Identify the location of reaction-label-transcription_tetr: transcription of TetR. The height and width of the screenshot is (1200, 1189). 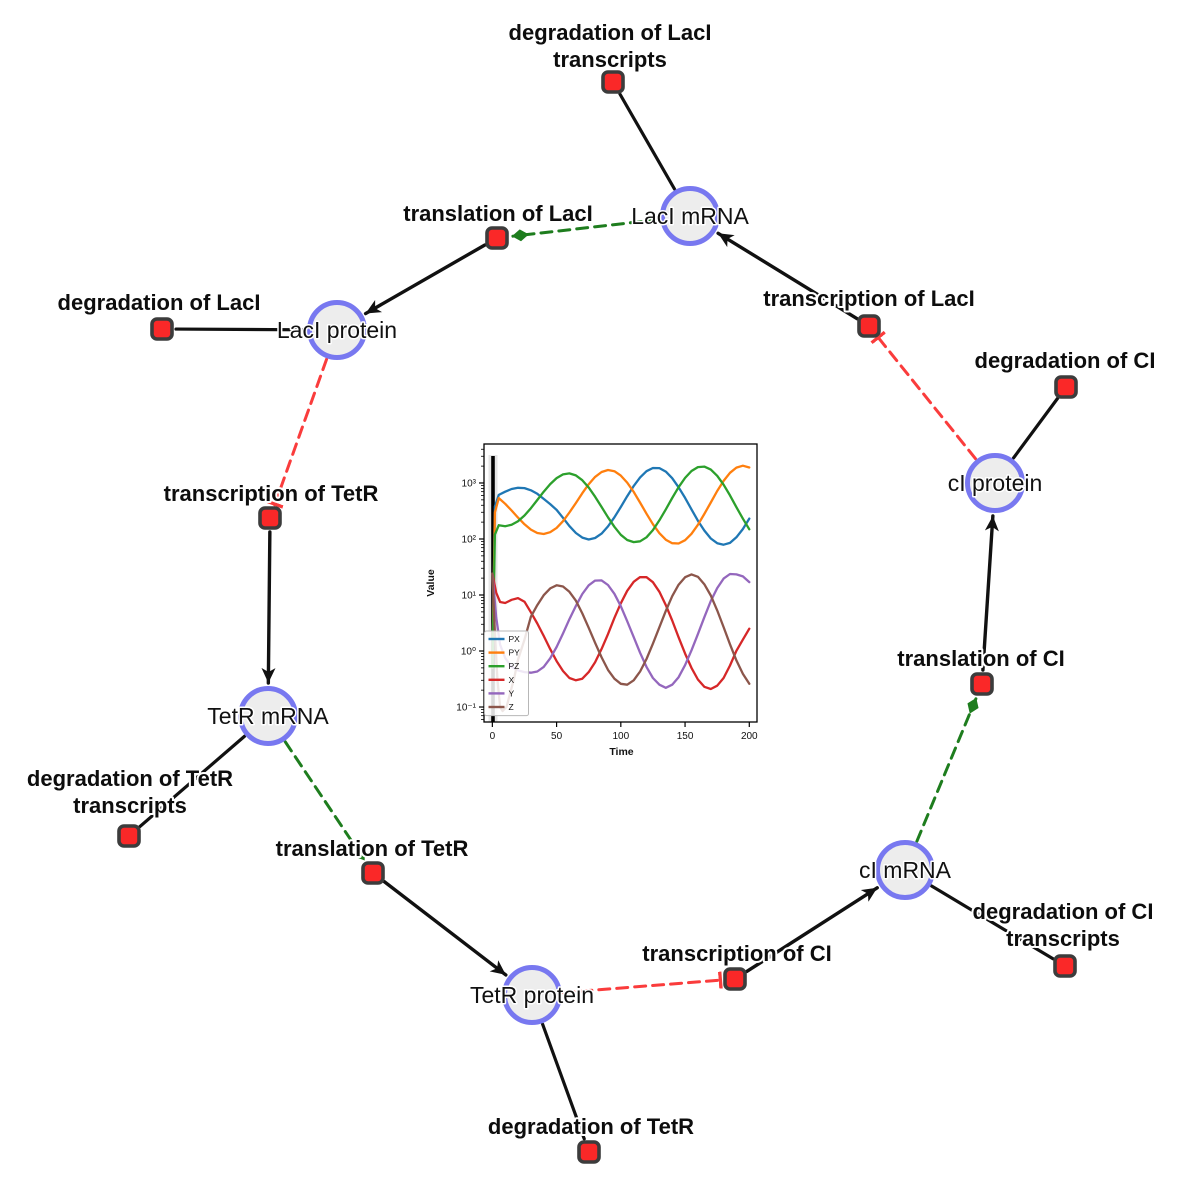
(271, 493).